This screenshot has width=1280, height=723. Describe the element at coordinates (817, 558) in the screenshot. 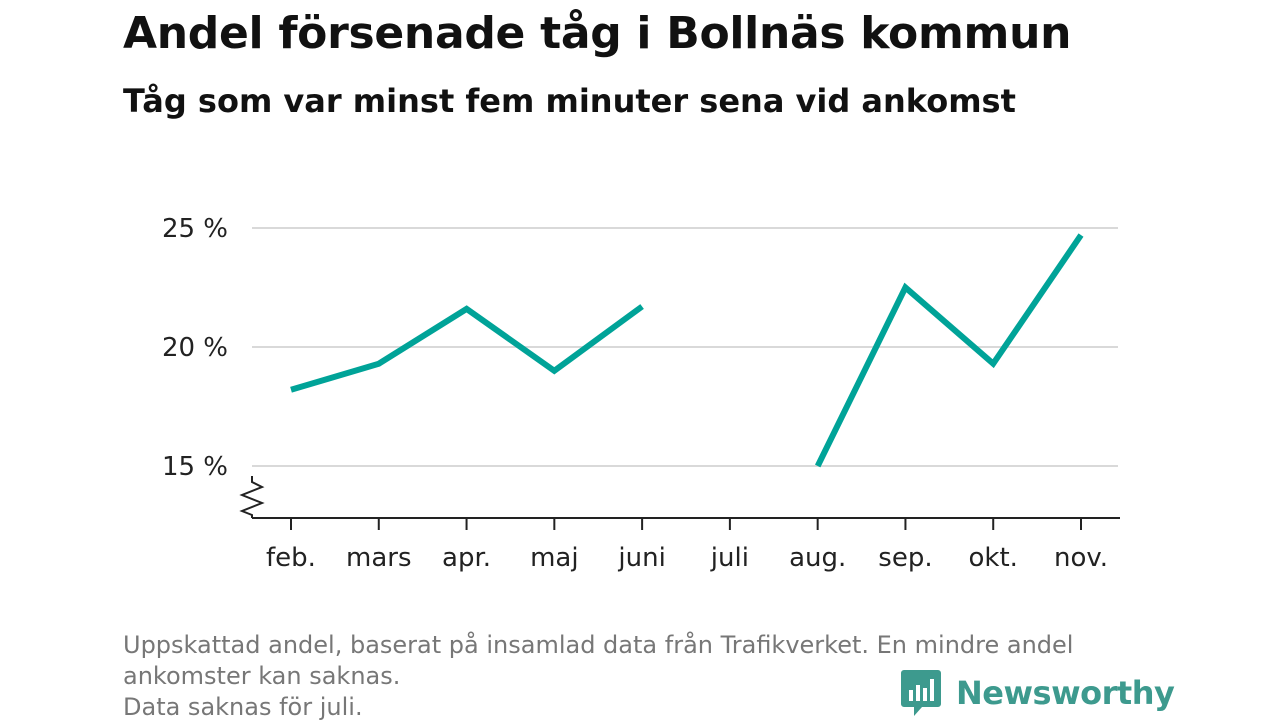

I see `x-tick-label: aug.` at that location.